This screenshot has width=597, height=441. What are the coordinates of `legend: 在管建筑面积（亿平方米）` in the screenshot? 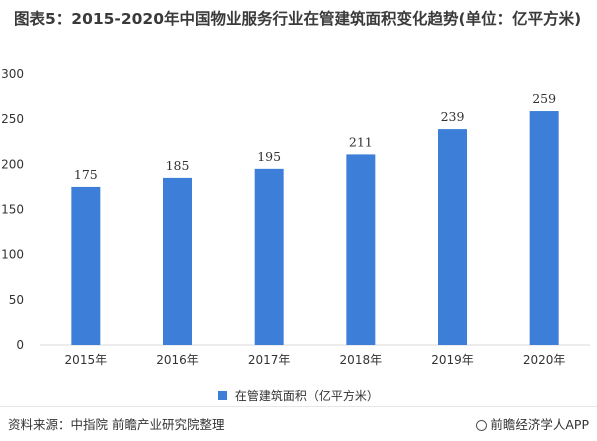 It's located at (298, 395).